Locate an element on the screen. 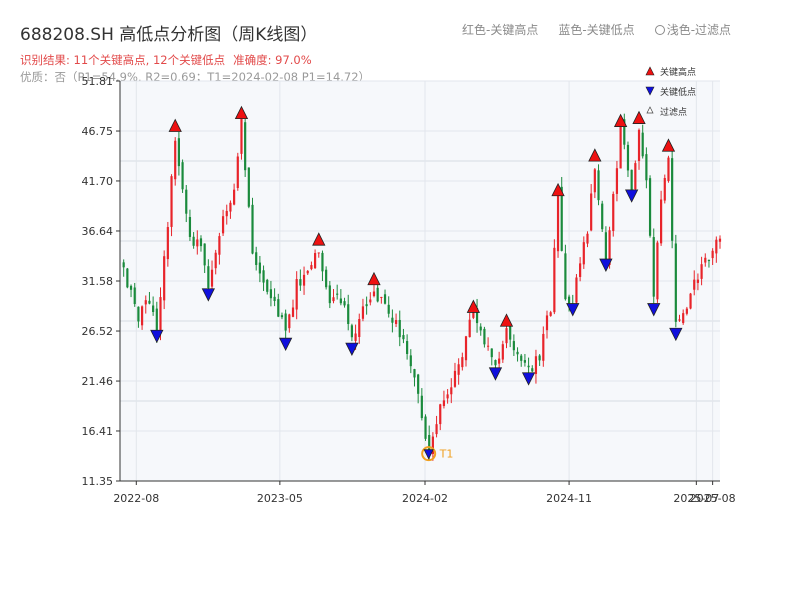 The image size is (800, 600). y-tick-label: 41.70 is located at coordinates (98, 181).